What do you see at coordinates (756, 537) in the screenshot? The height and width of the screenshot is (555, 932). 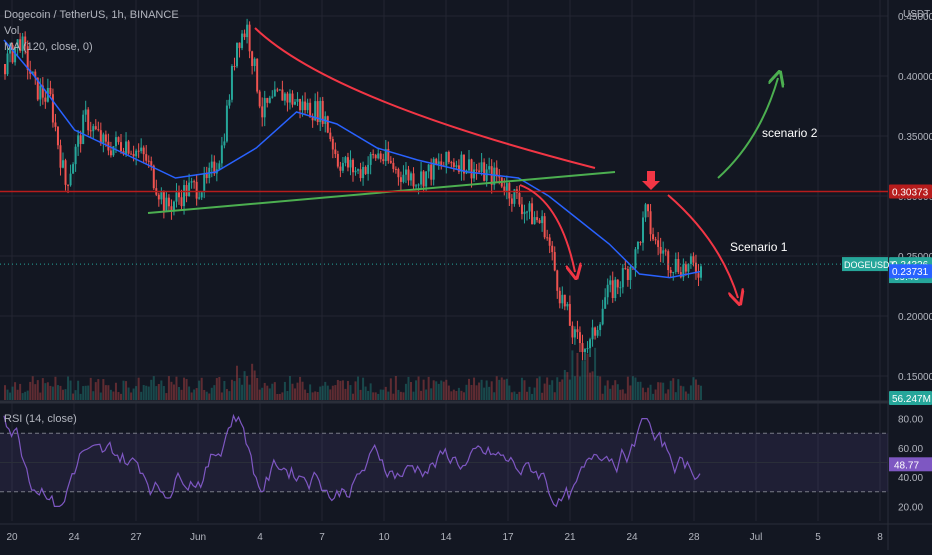 I see `x-tick-label: Jul` at bounding box center [756, 537].